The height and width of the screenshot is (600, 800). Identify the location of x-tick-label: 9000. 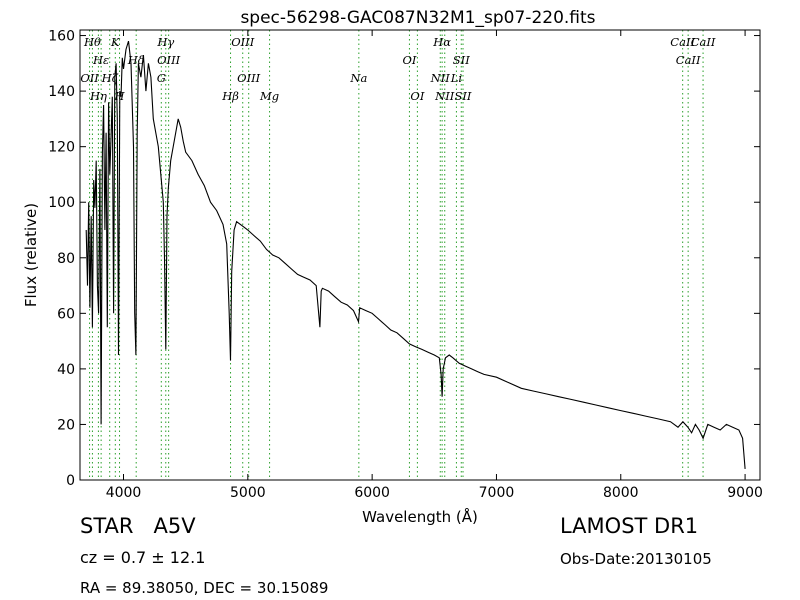
(745, 493).